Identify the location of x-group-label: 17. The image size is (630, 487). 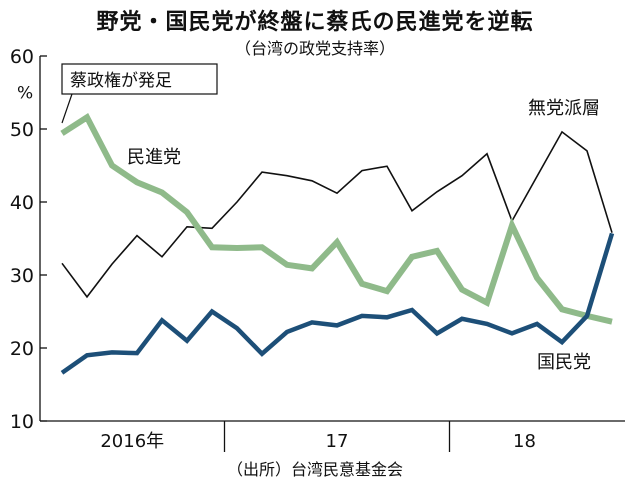
(337, 441).